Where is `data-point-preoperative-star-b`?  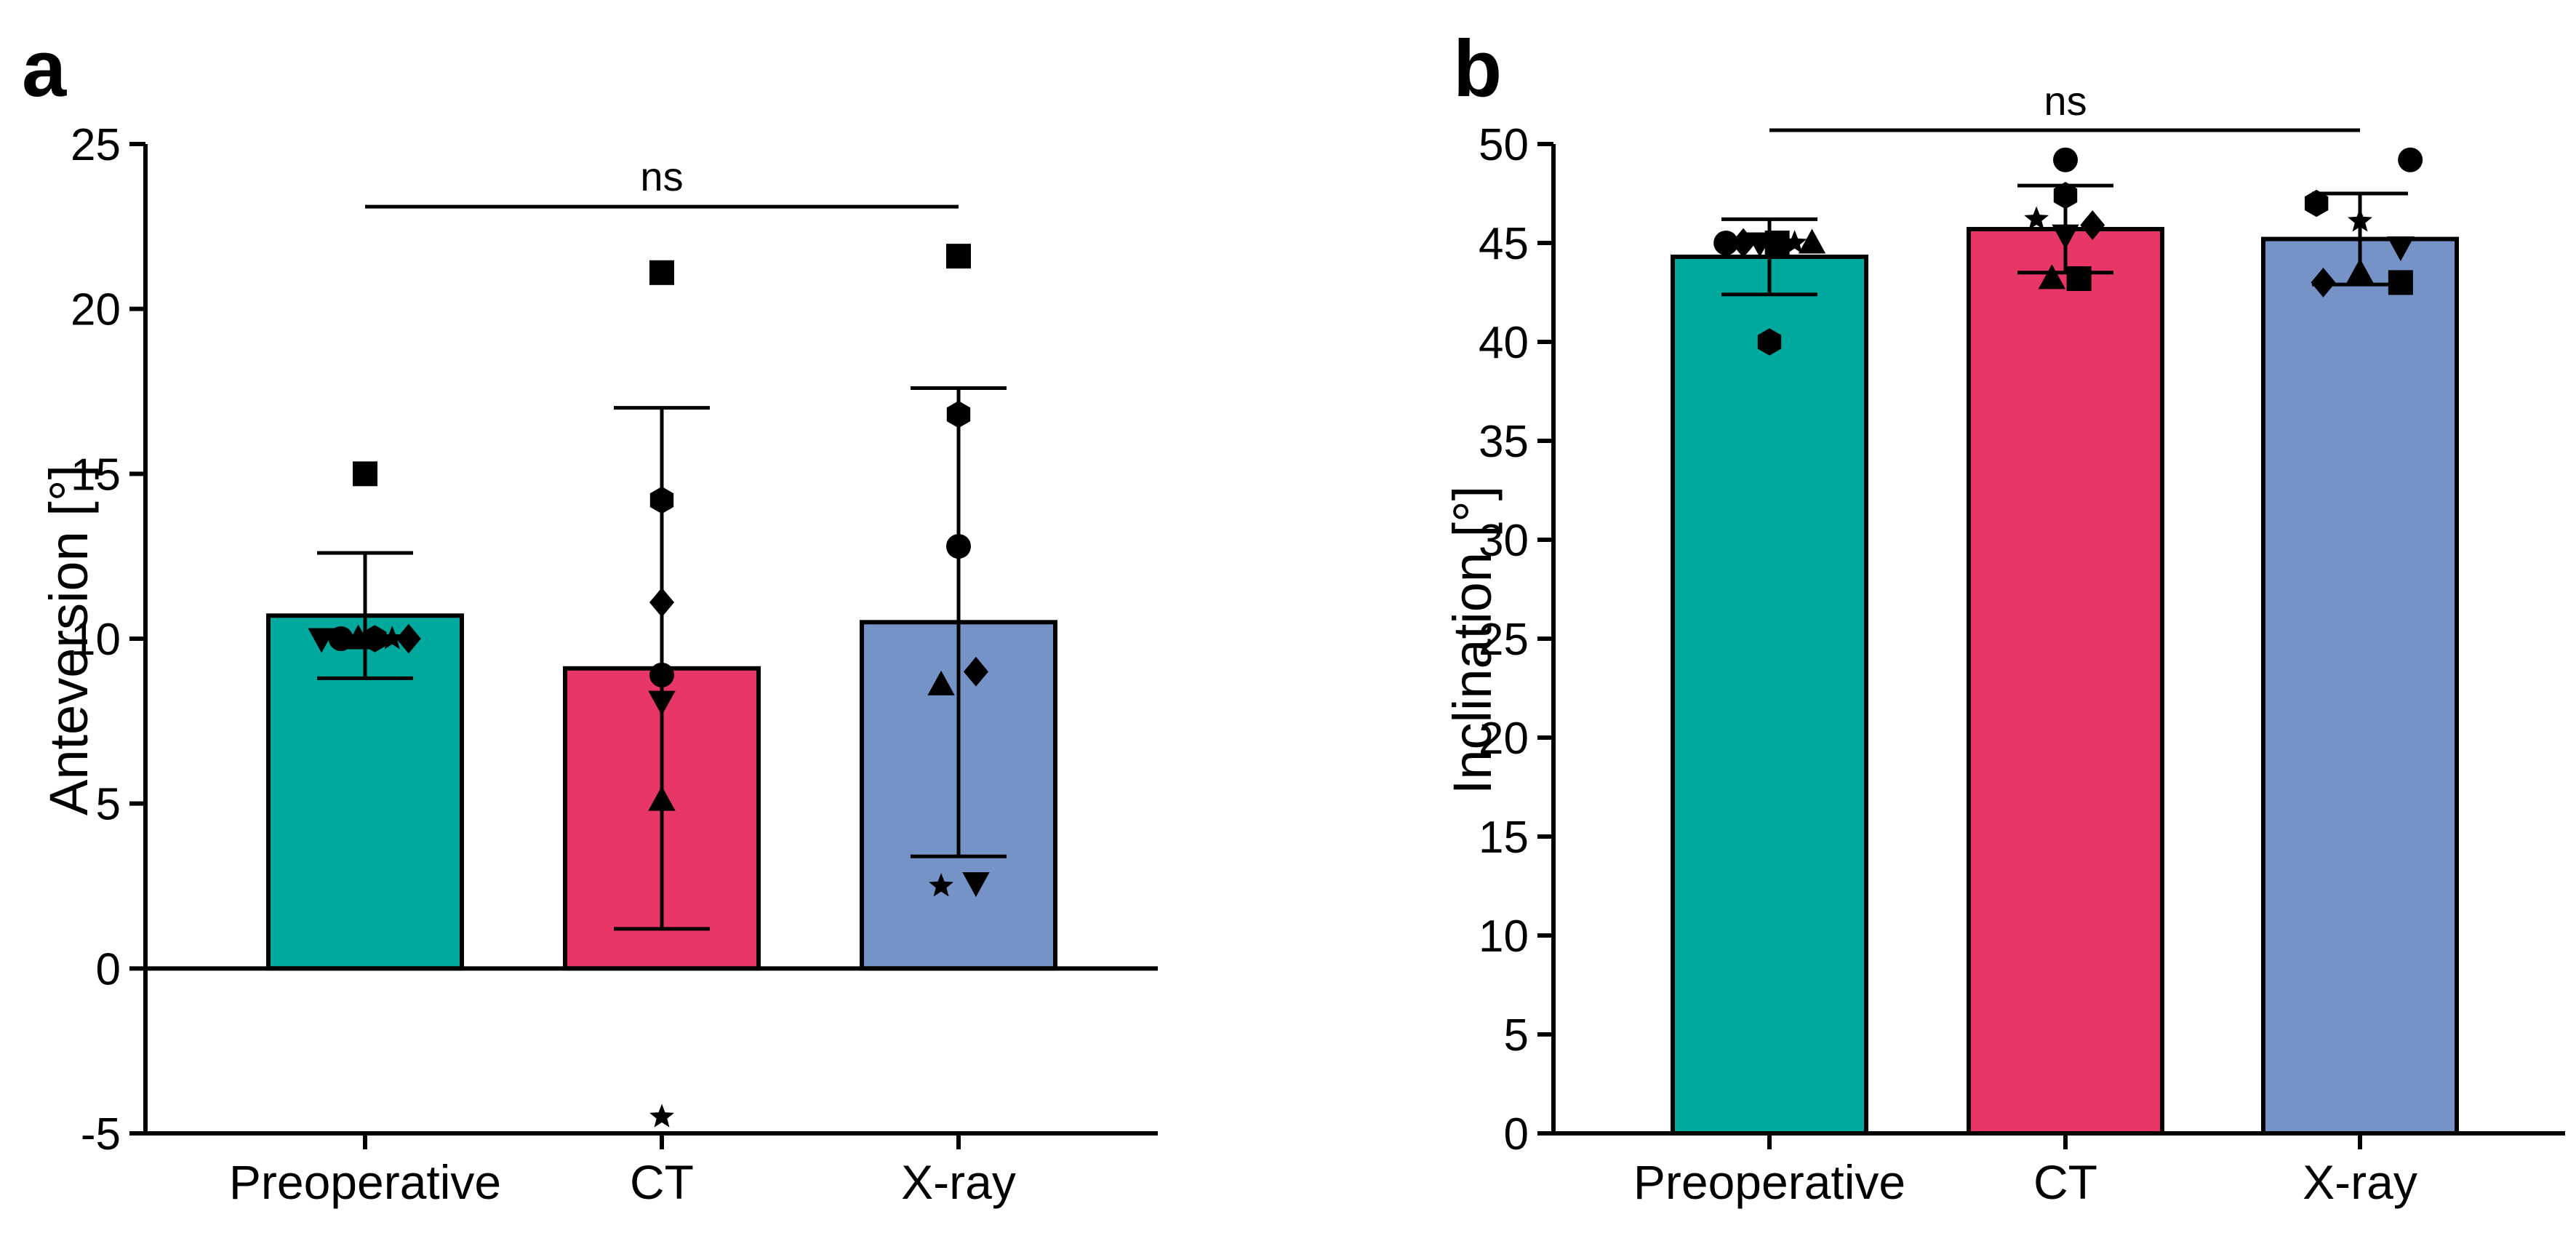
data-point-preoperative-star-b is located at coordinates (1794, 242).